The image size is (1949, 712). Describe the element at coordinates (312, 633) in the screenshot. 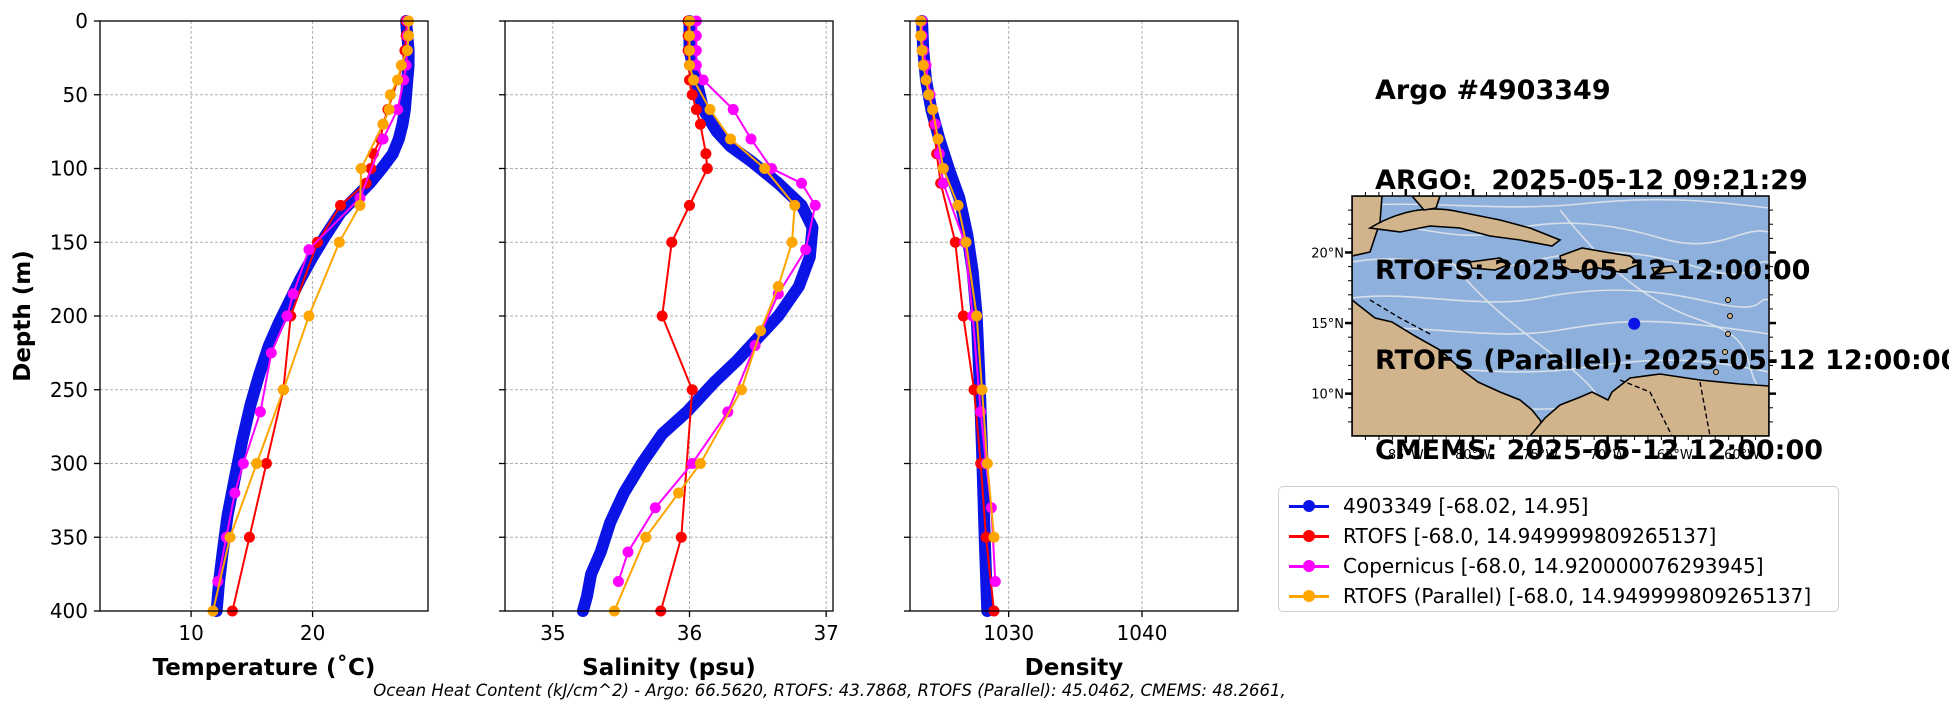

I see `x-tick-label: 20` at that location.